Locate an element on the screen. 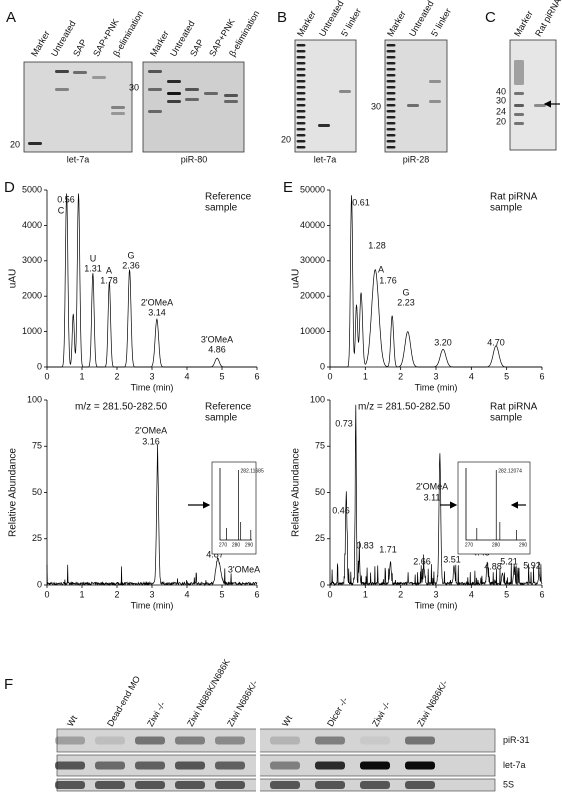 This screenshot has width=562, height=792. marker-label: 24 is located at coordinates (501, 111).